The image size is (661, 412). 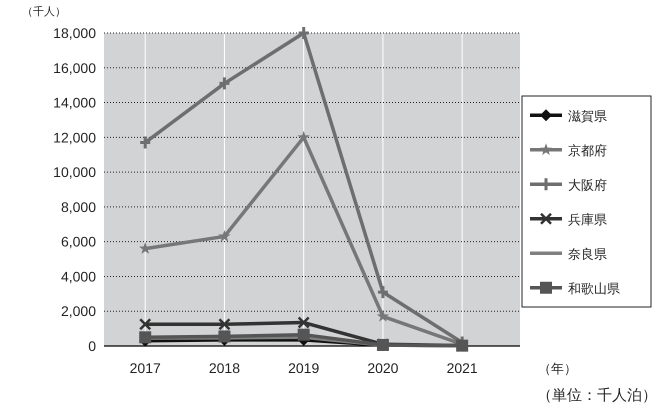 What do you see at coordinates (78, 242) in the screenshot?
I see `y-tick-label: 6,000` at bounding box center [78, 242].